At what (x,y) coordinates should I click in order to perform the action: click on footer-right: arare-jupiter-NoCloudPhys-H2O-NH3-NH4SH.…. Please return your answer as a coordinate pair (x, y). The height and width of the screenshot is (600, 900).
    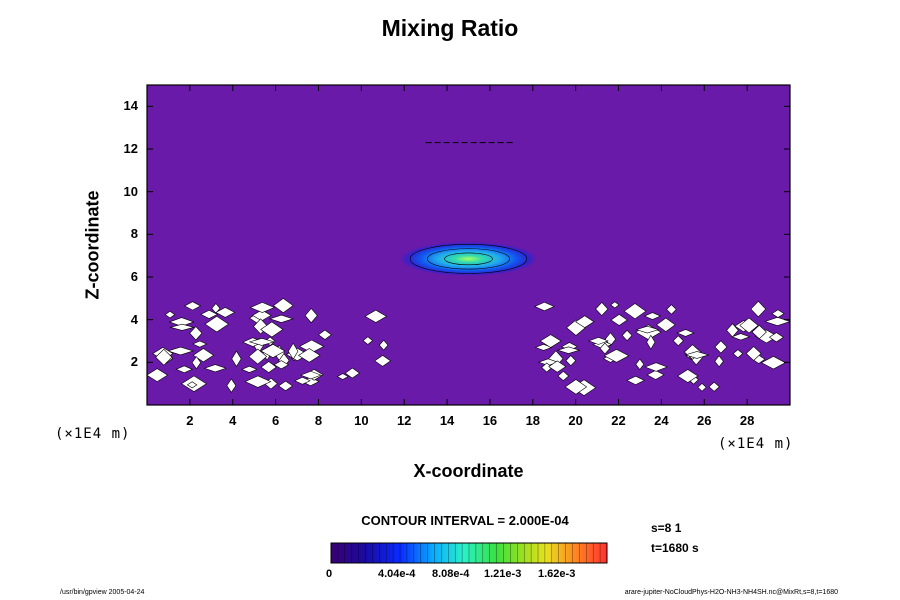
    Looking at the image, I should click on (731, 592).